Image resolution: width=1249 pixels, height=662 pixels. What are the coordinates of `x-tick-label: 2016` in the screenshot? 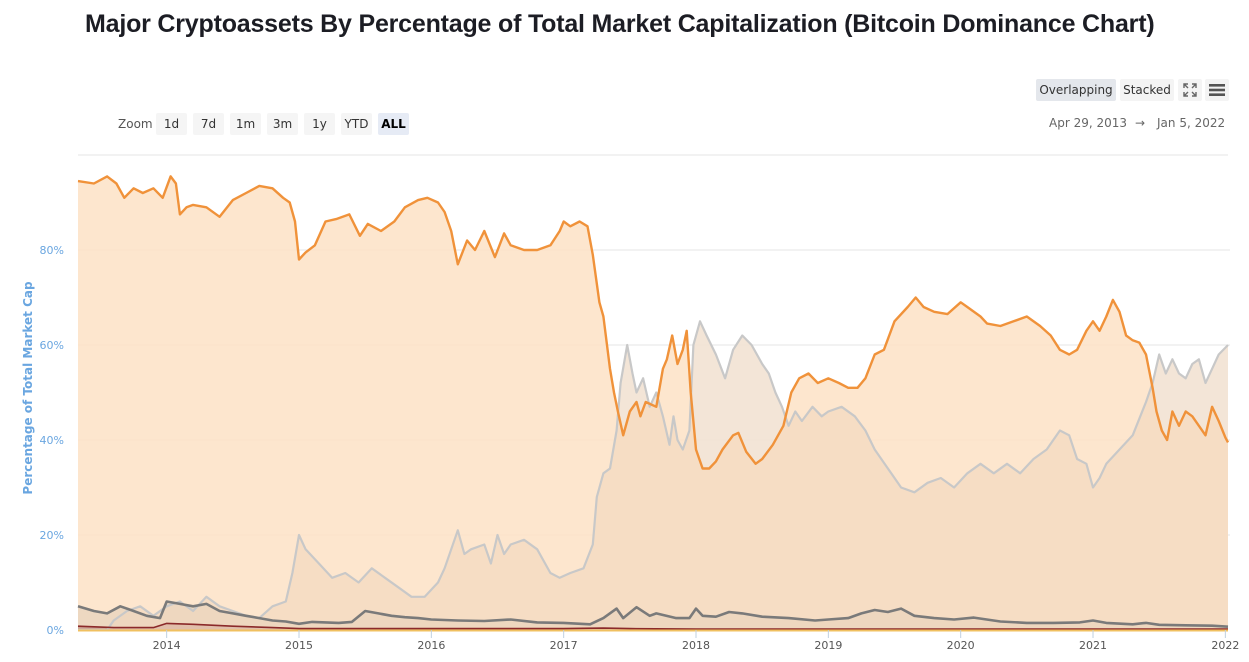 It's located at (431, 645).